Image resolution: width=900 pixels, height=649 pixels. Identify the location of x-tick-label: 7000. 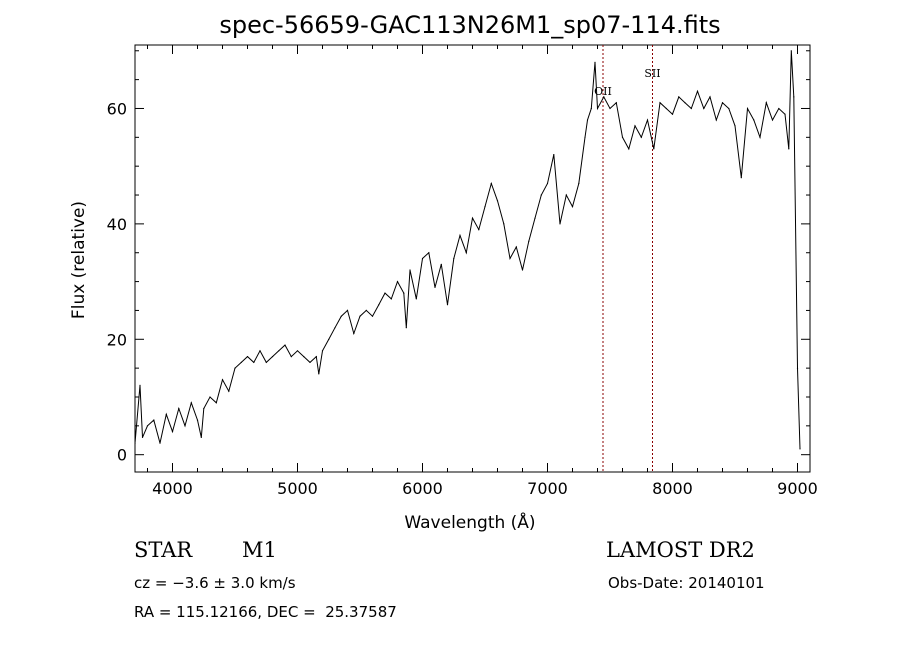
(547, 488).